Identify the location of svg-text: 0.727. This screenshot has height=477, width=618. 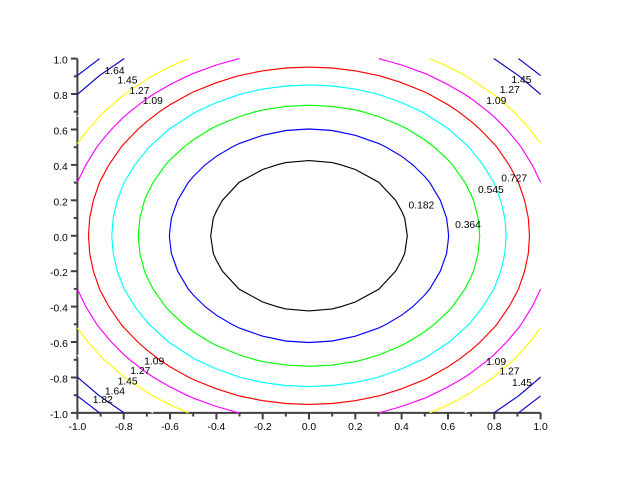
(514, 179).